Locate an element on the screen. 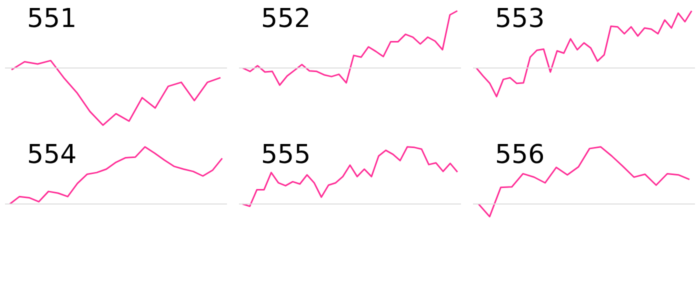 This screenshot has height=282, width=700. chart-title: 552 is located at coordinates (286, 19).